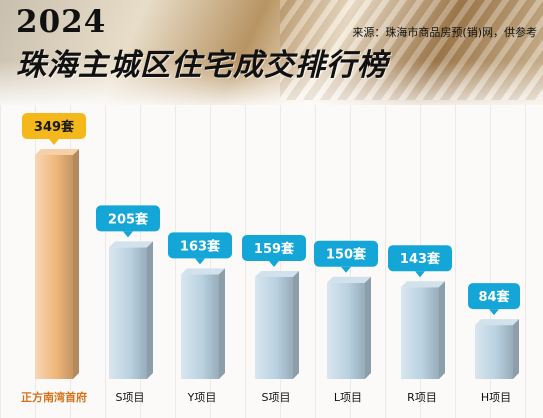 Image resolution: width=543 pixels, height=418 pixels. Describe the element at coordinates (496, 397) in the screenshot. I see `category-label: H项目` at that location.